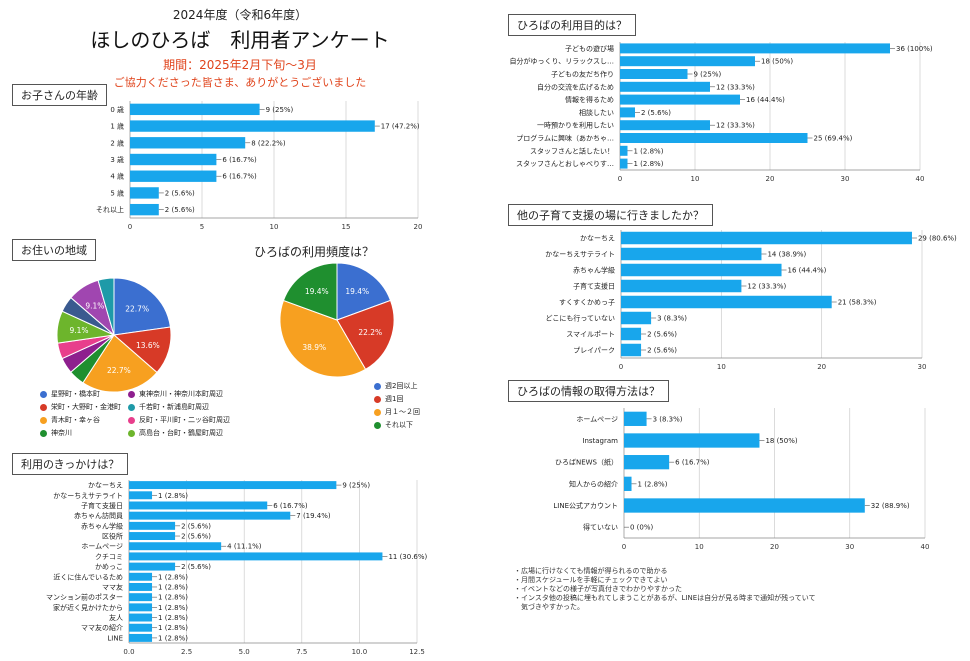  Describe the element at coordinates (402, 412) in the screenshot. I see `legend-label: 月１～２回` at that location.